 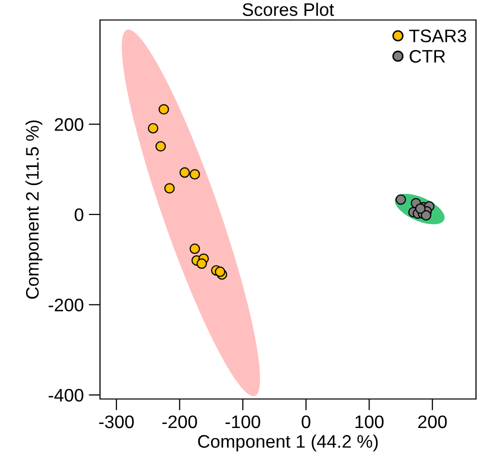 What do you see at coordinates (116, 421) in the screenshot?
I see `x-tick-label: -300` at bounding box center [116, 421].